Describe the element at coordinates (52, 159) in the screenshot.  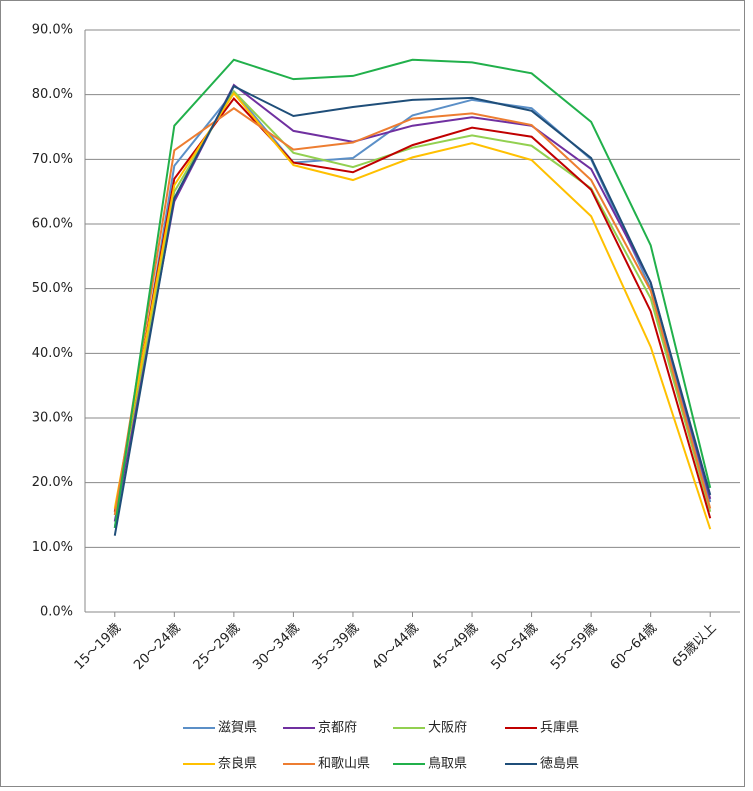
I see `y-tick-label: 70.0%` at that location.